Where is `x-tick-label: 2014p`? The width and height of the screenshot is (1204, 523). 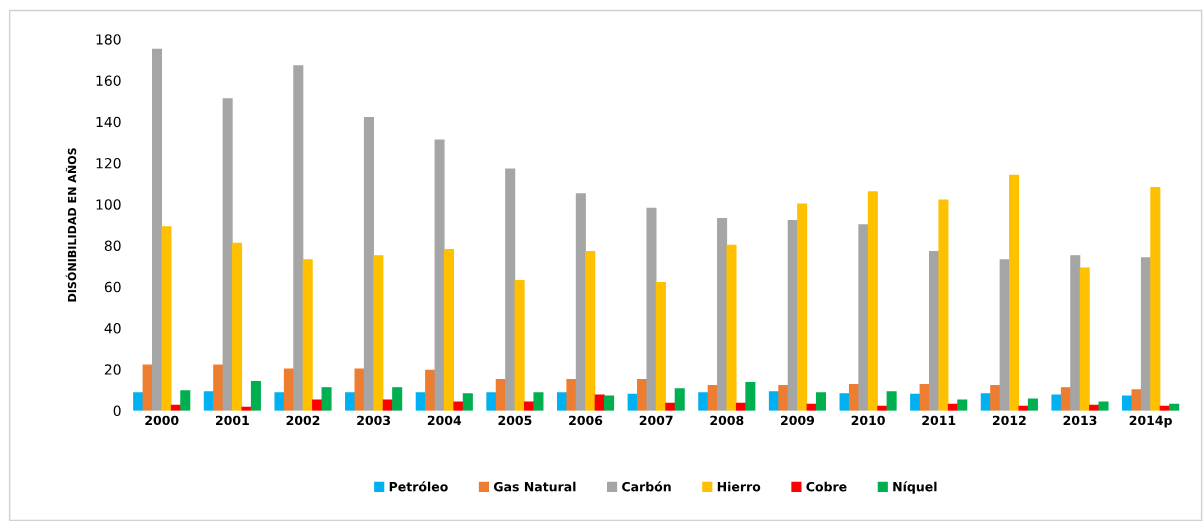
x-tick-label: 2014p is located at coordinates (1150, 421).